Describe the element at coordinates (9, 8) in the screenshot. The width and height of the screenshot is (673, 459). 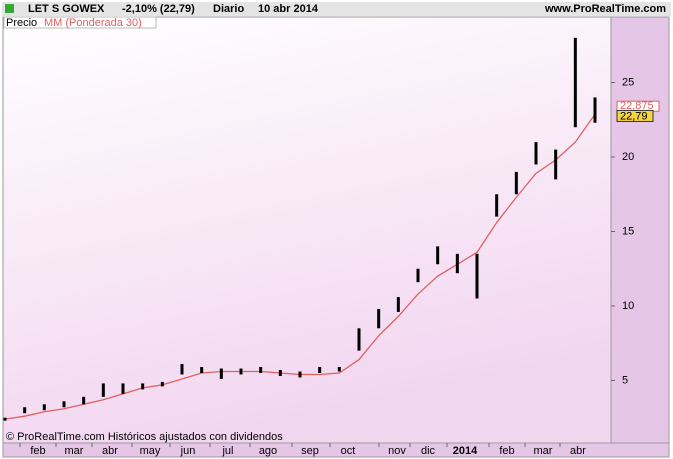
I see `icon` at that location.